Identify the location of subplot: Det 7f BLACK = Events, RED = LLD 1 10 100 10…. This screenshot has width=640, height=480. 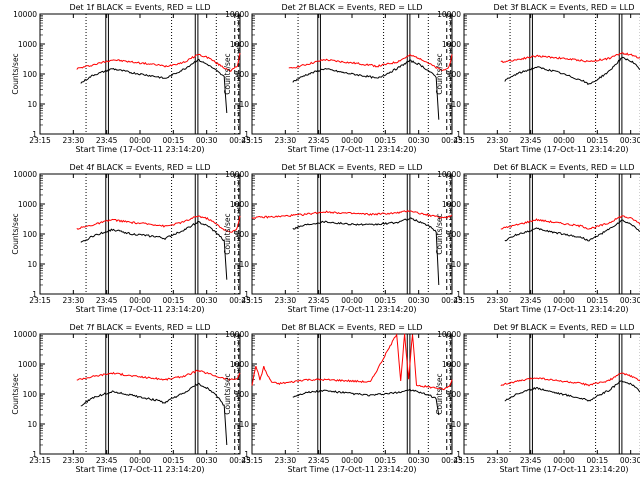
(131, 398).